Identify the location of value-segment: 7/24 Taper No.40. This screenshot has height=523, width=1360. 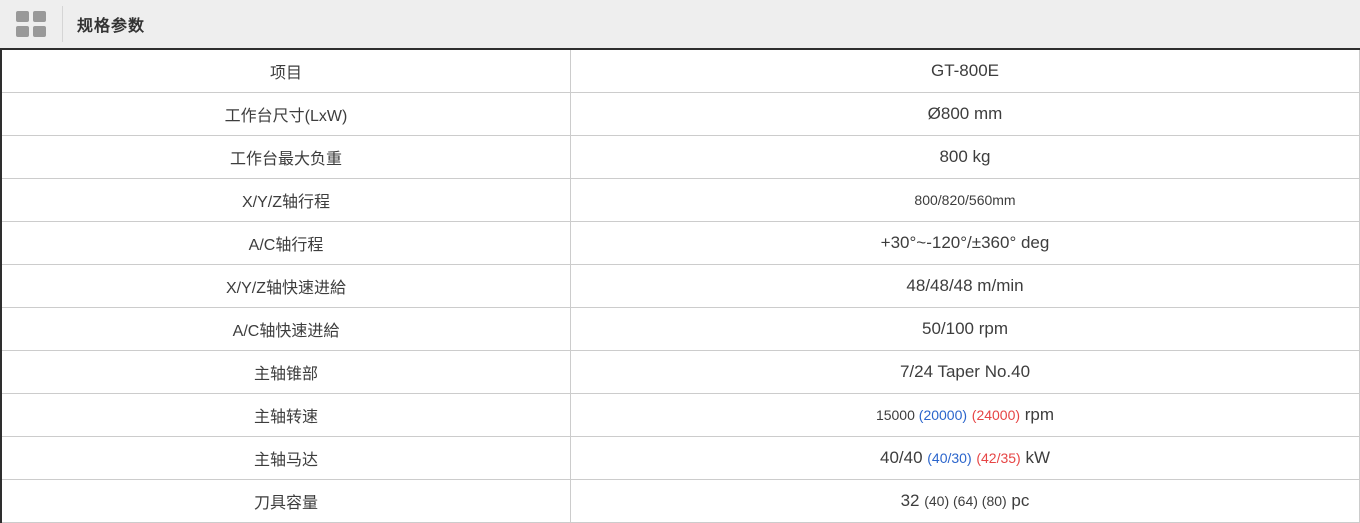
(965, 371).